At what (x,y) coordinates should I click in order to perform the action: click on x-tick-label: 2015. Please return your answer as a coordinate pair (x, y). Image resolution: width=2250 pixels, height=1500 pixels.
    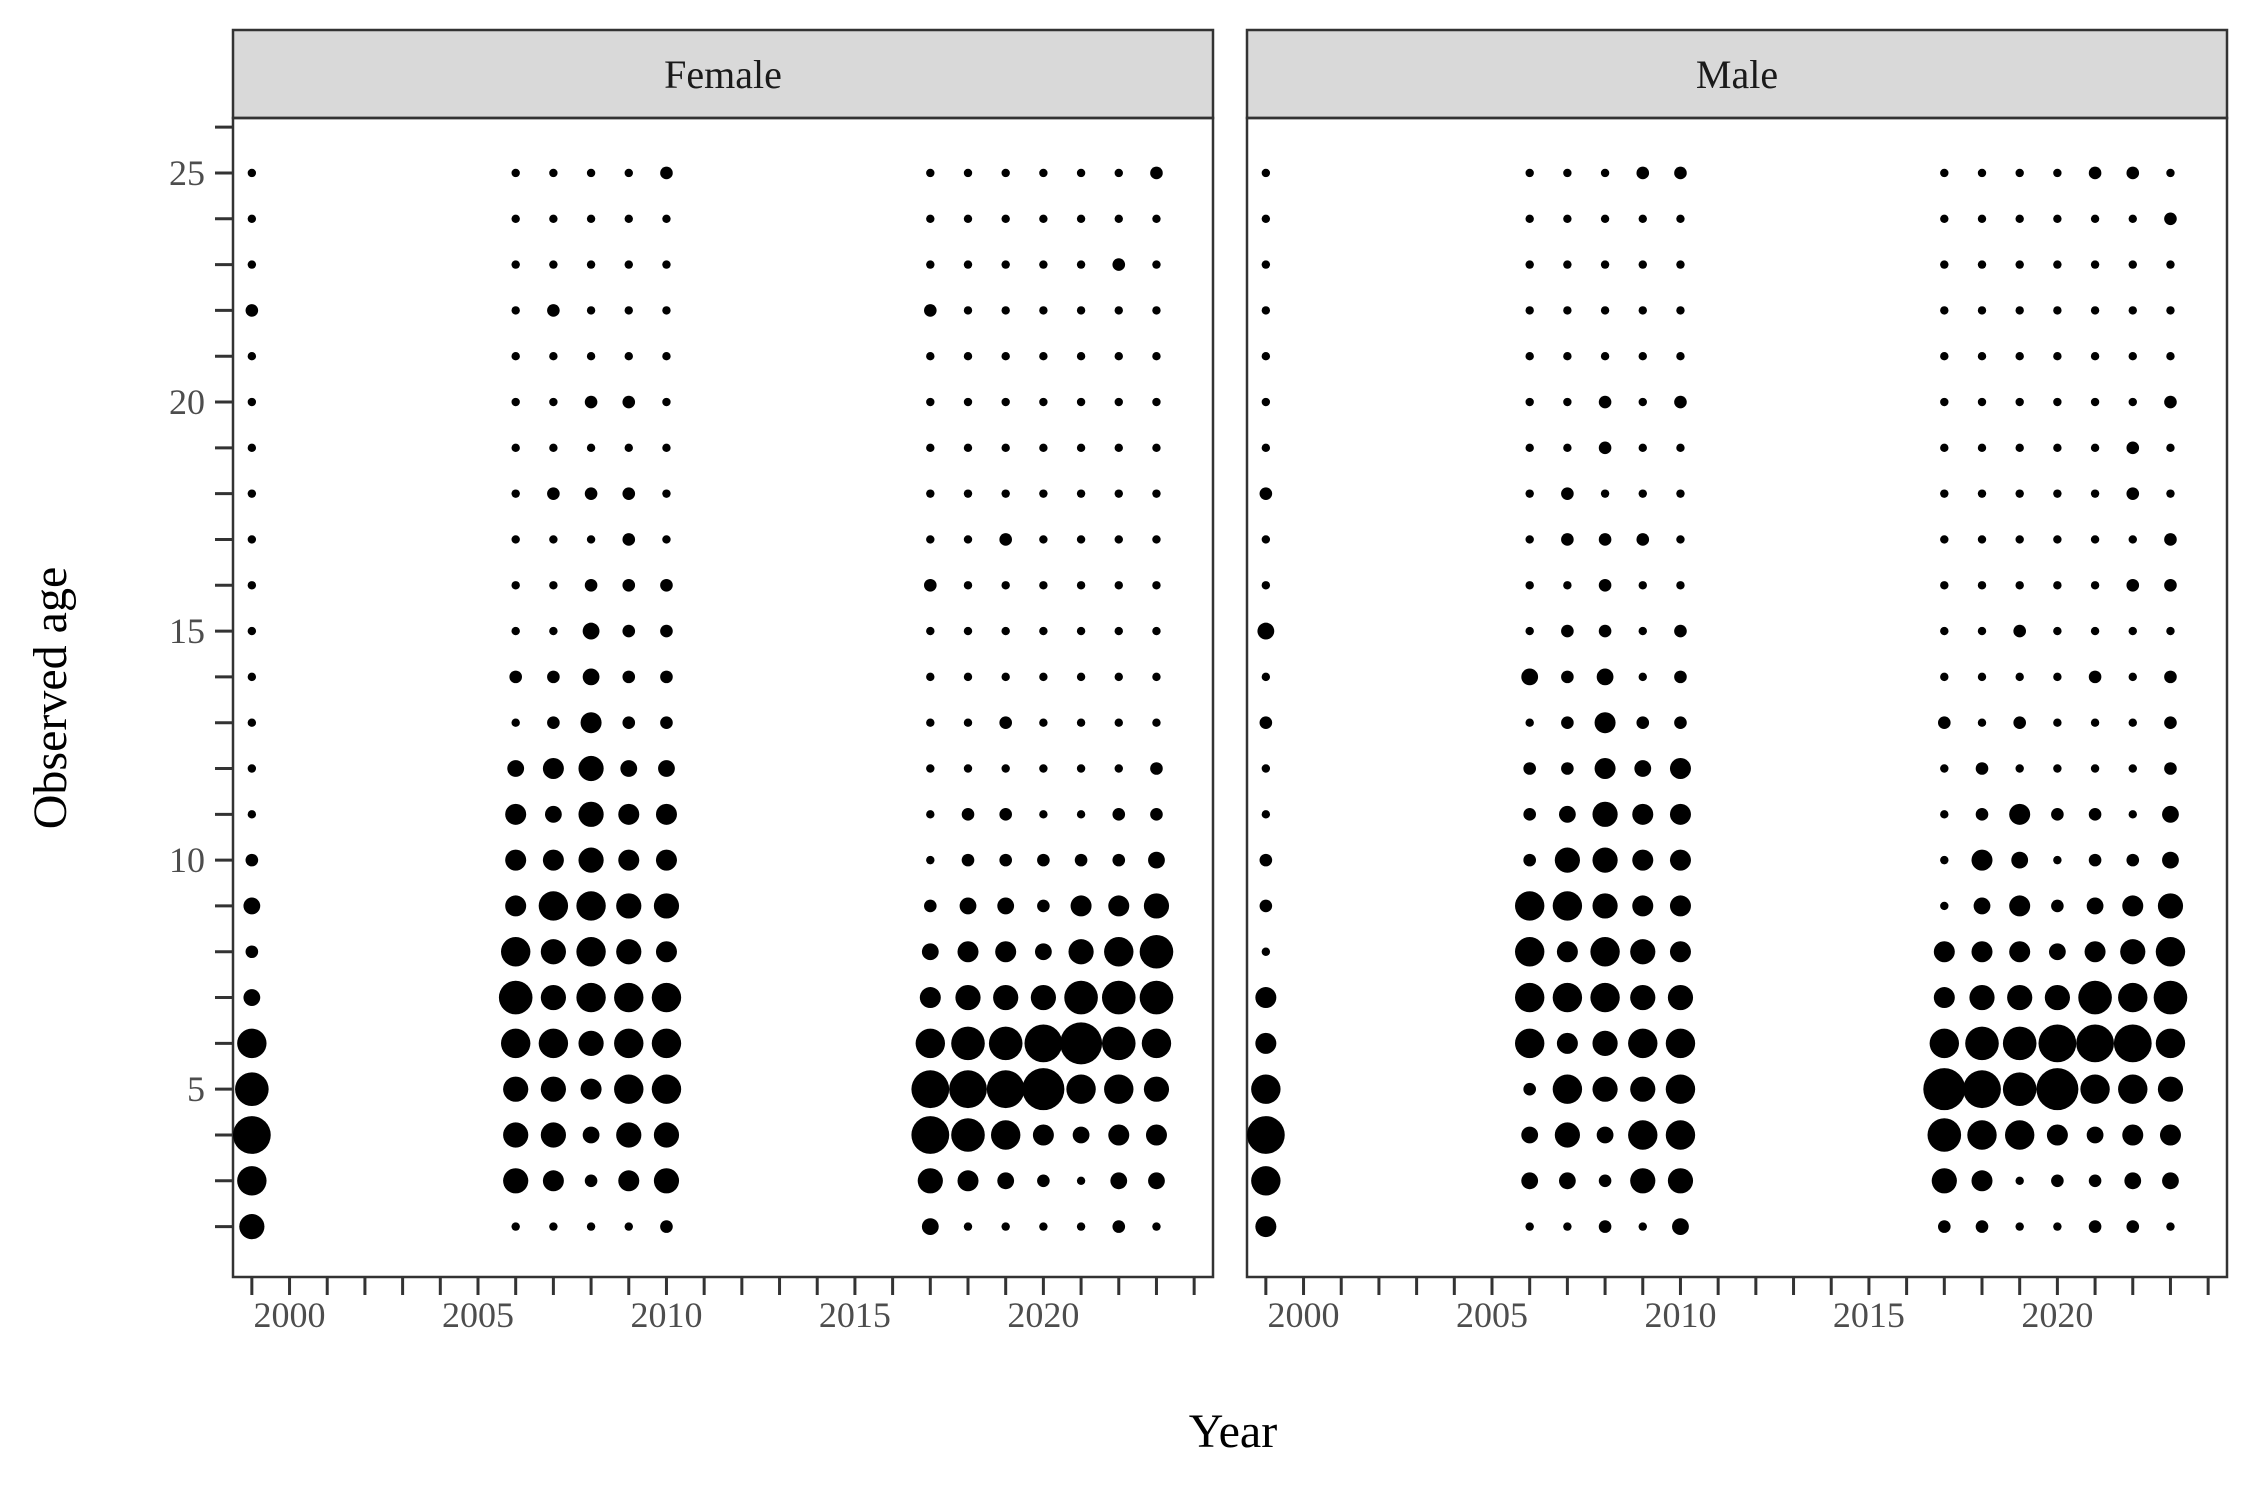
    Looking at the image, I should click on (1869, 1315).